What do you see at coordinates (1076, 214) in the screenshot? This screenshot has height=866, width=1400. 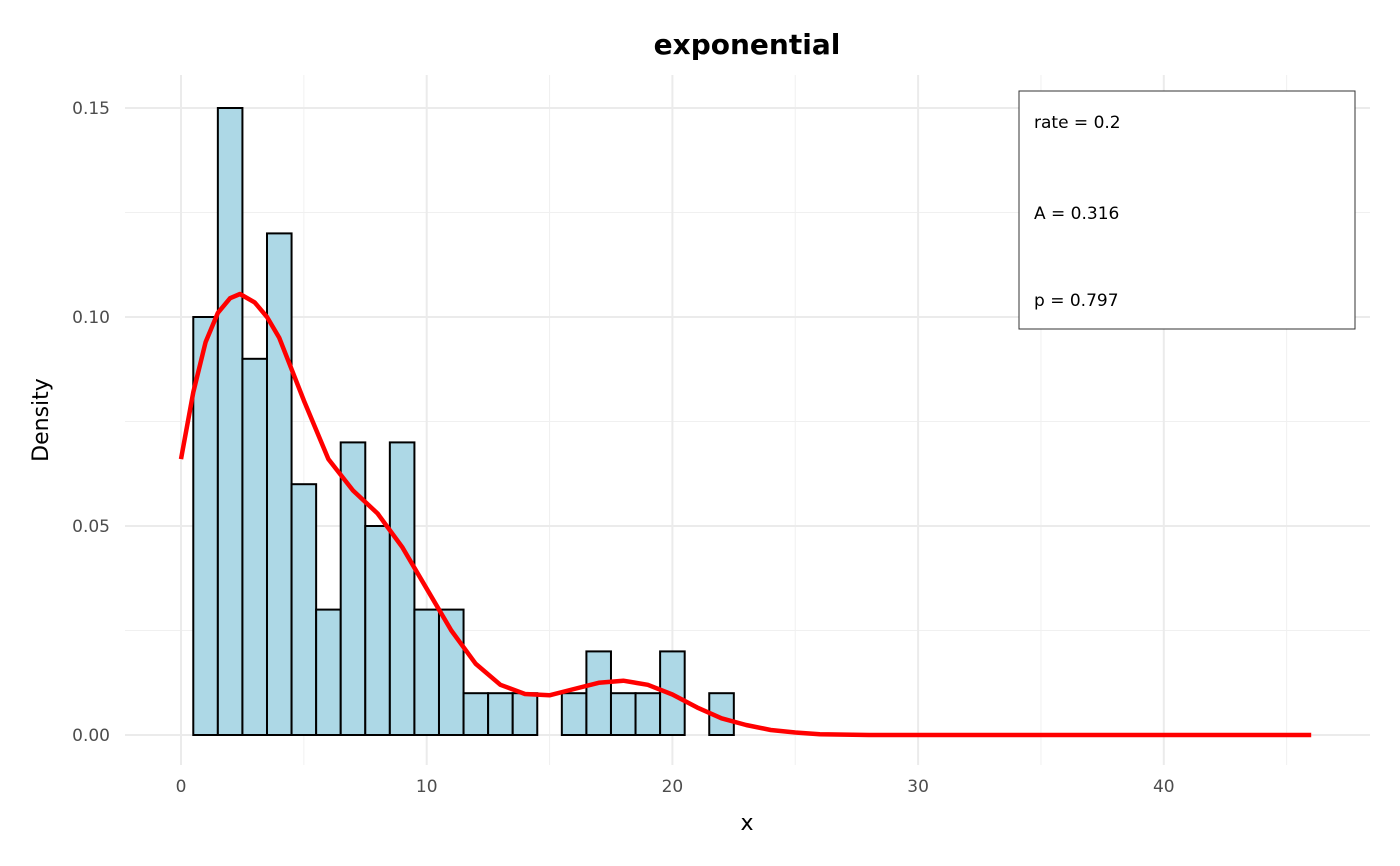 I see `legend-entry-a: A = 0.316` at bounding box center [1076, 214].